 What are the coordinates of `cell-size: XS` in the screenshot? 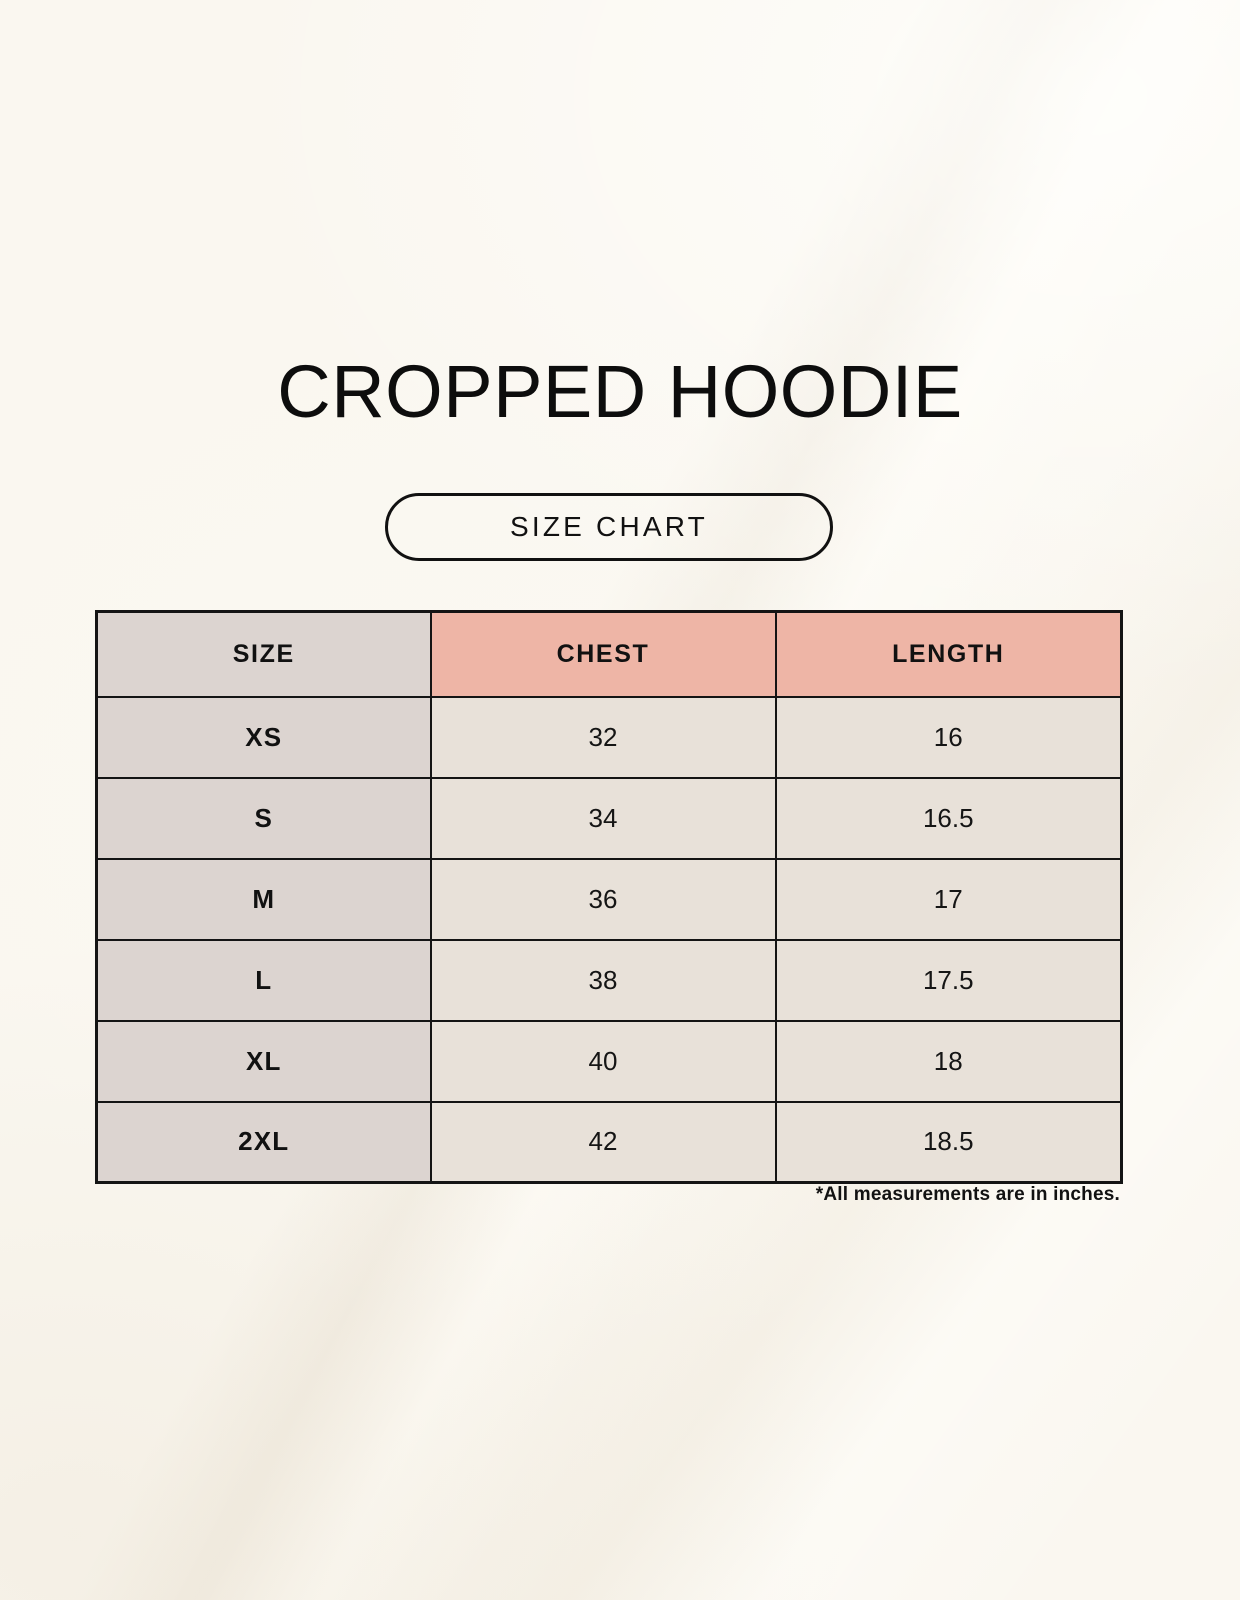 It's located at (263, 737).